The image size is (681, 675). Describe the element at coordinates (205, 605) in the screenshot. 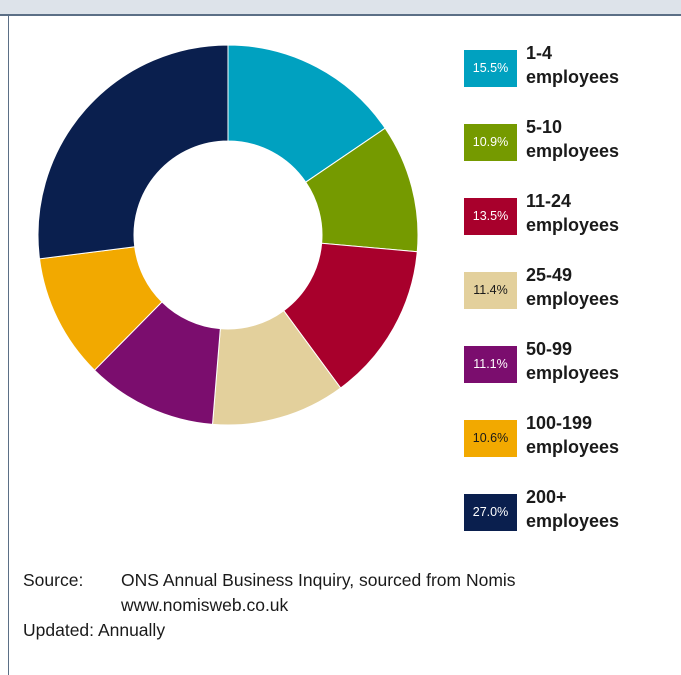

I see `source-url: www.nomisweb.co.uk` at that location.